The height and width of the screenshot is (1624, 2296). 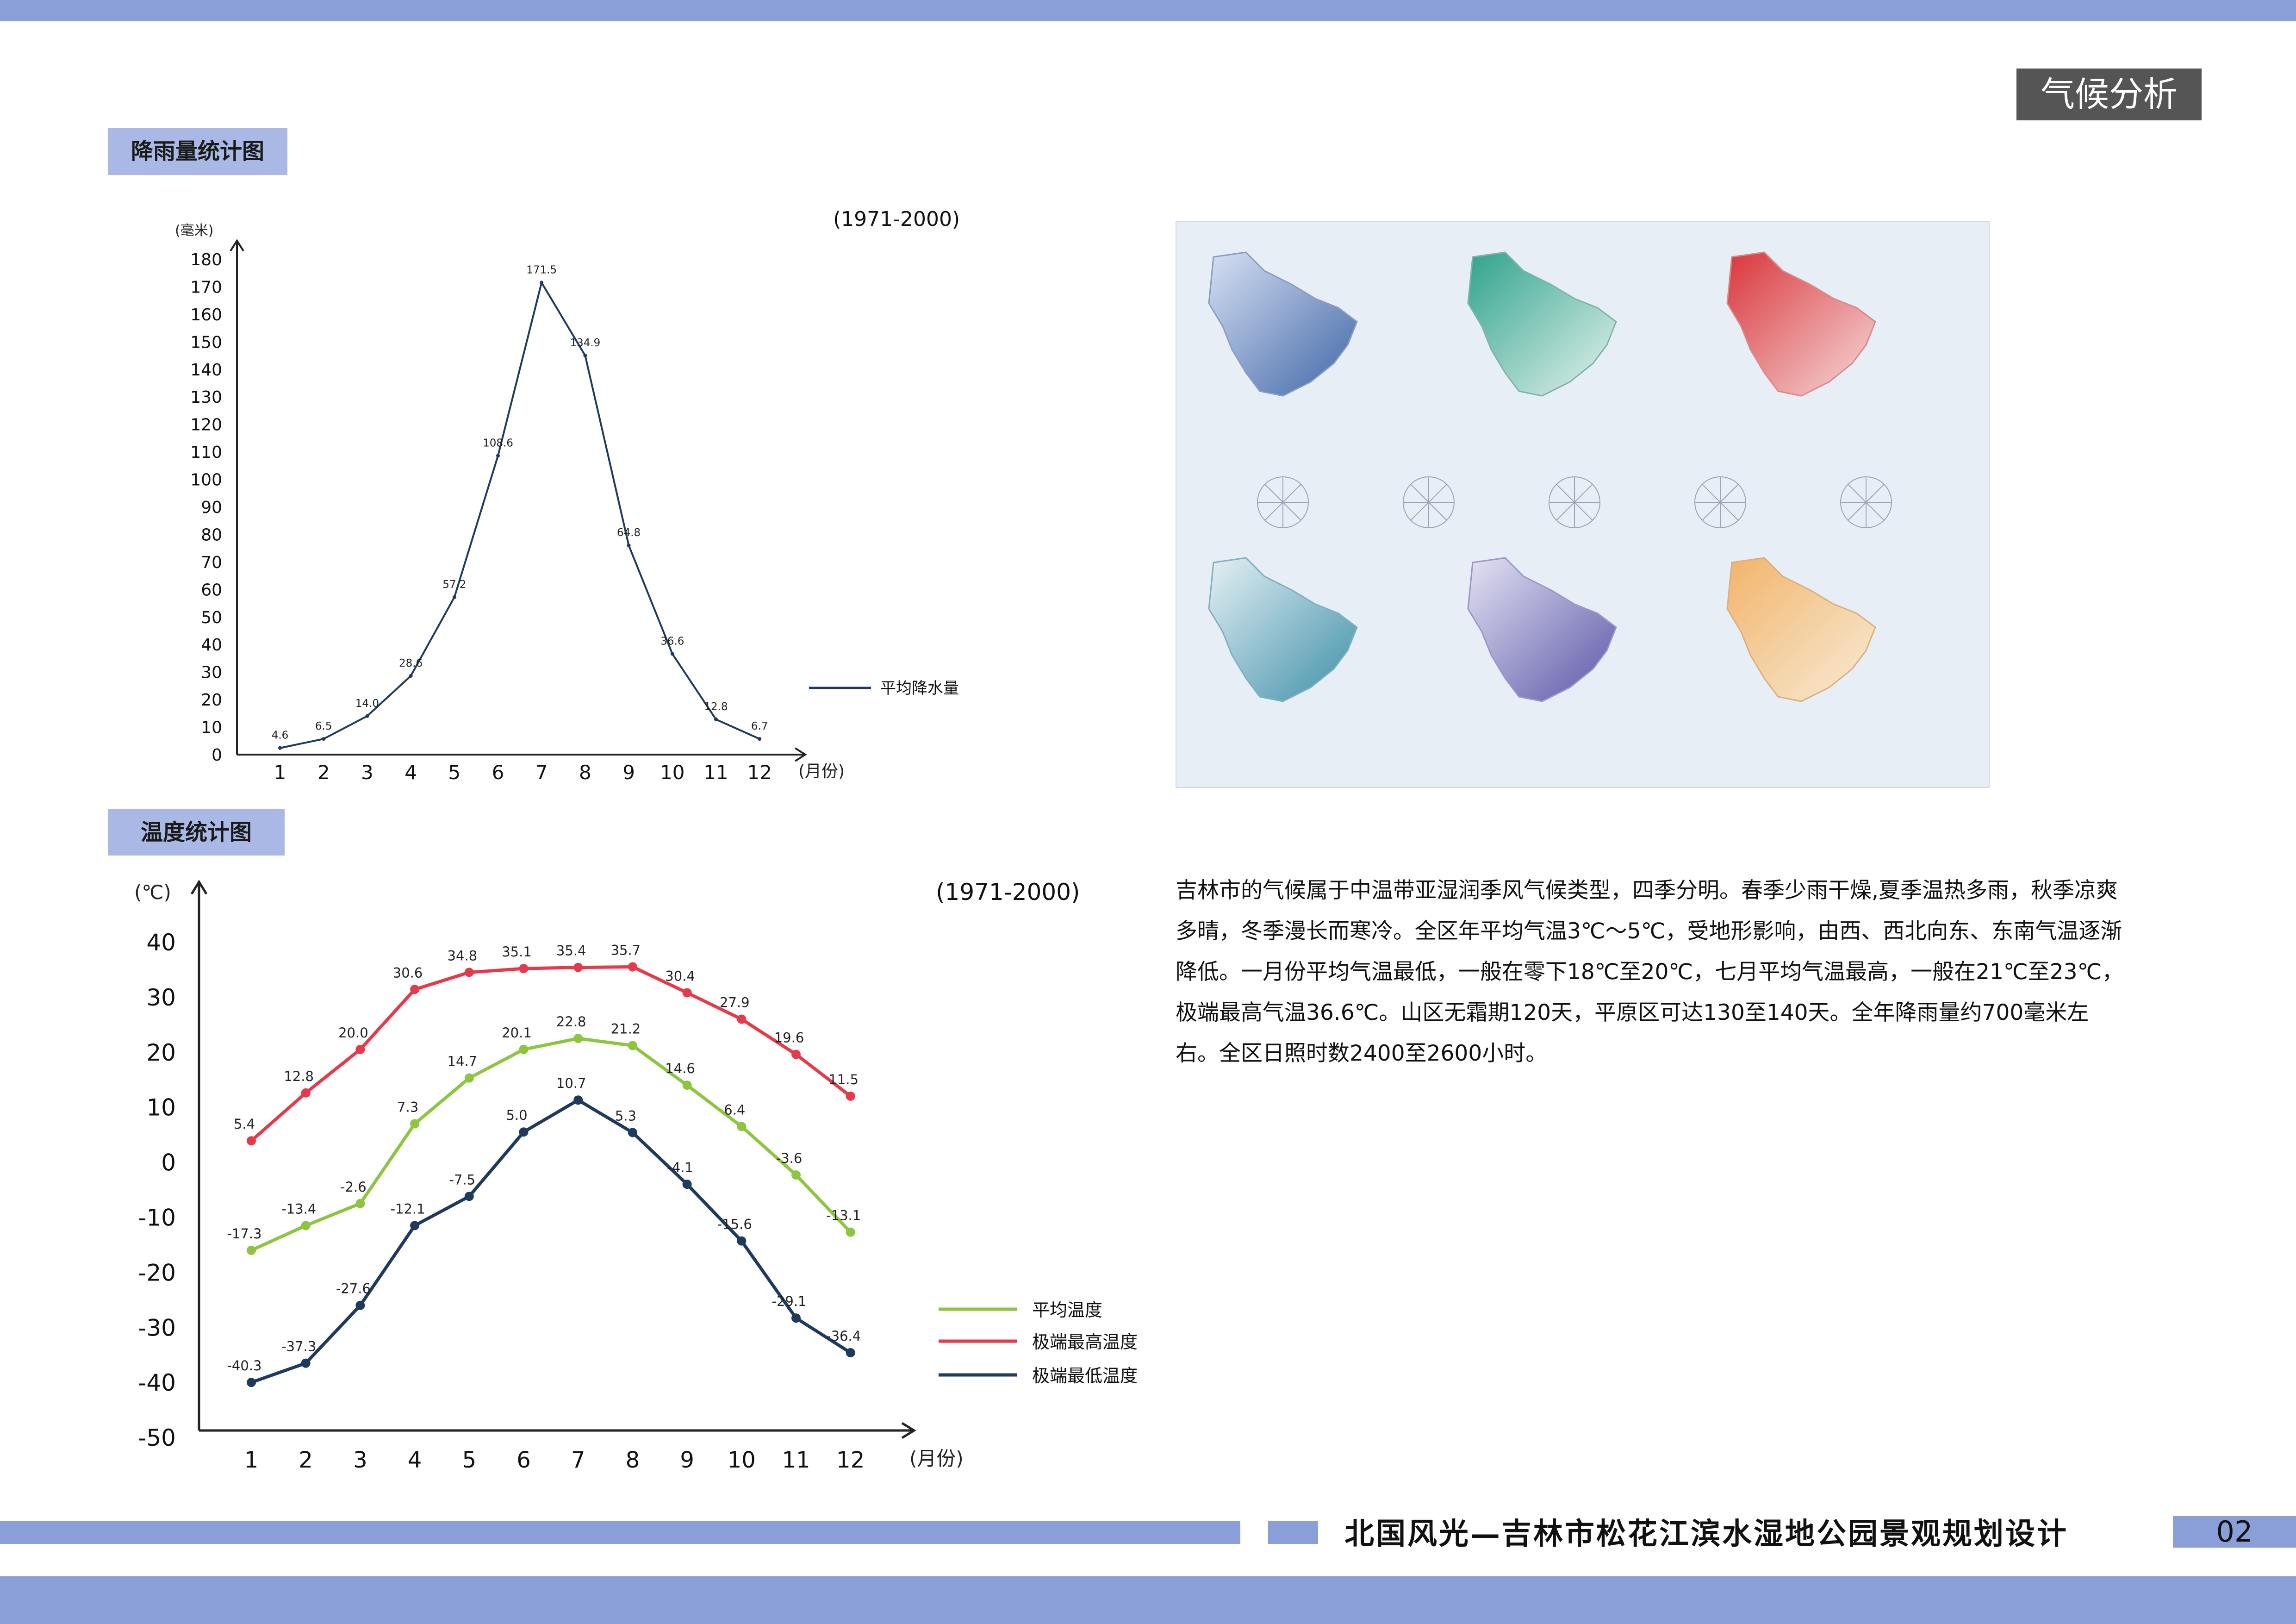 What do you see at coordinates (1801, 629) in the screenshot?
I see `map-sunshine` at bounding box center [1801, 629].